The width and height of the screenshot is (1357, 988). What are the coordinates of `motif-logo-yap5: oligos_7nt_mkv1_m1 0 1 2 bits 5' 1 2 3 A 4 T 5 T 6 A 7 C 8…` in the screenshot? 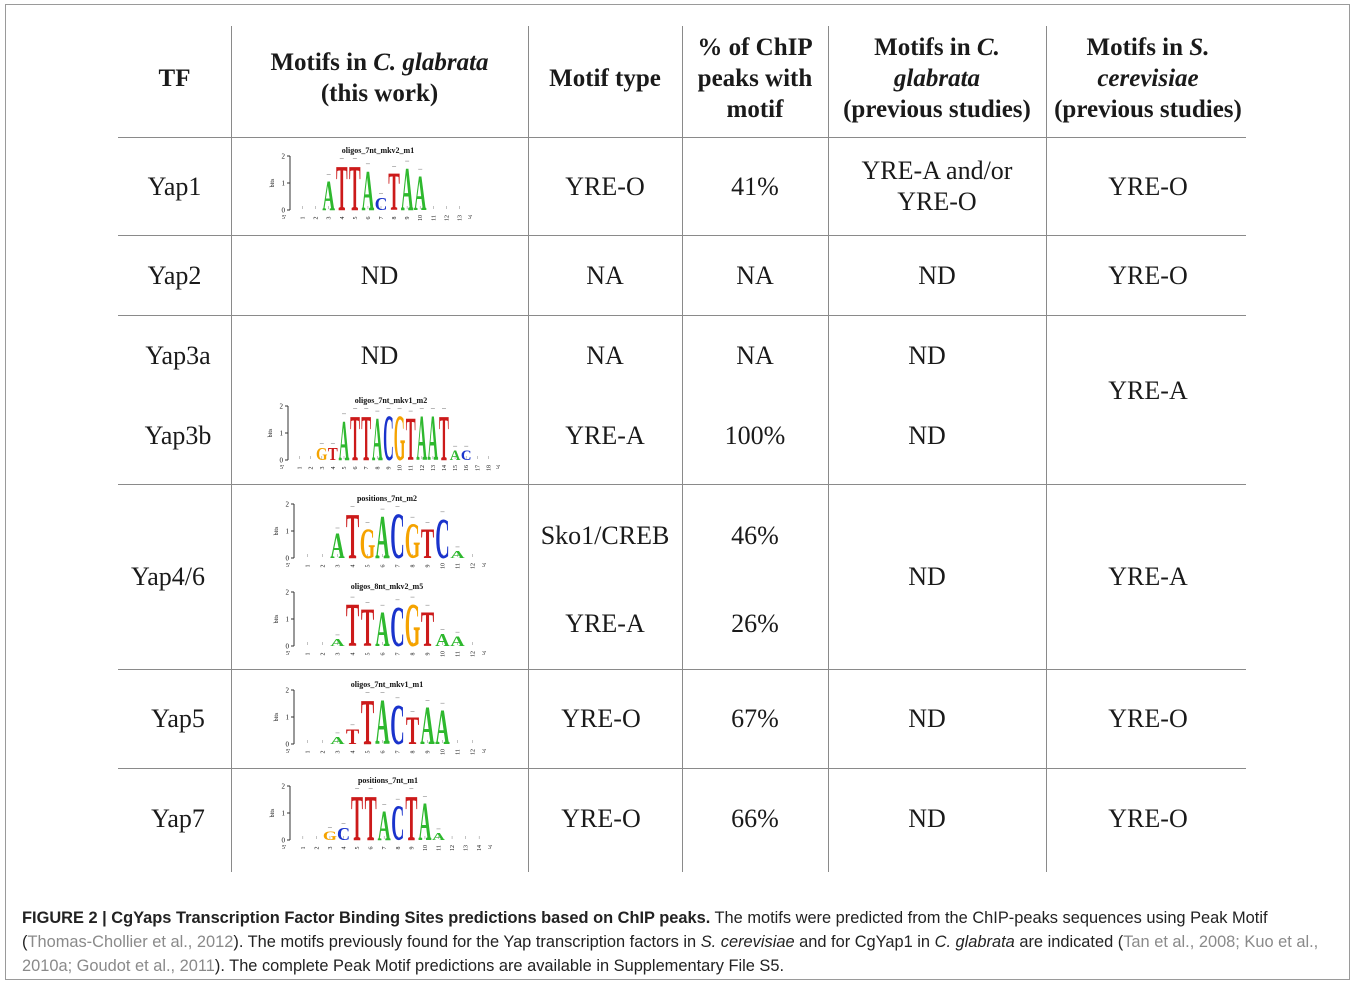 It's located at (382, 722).